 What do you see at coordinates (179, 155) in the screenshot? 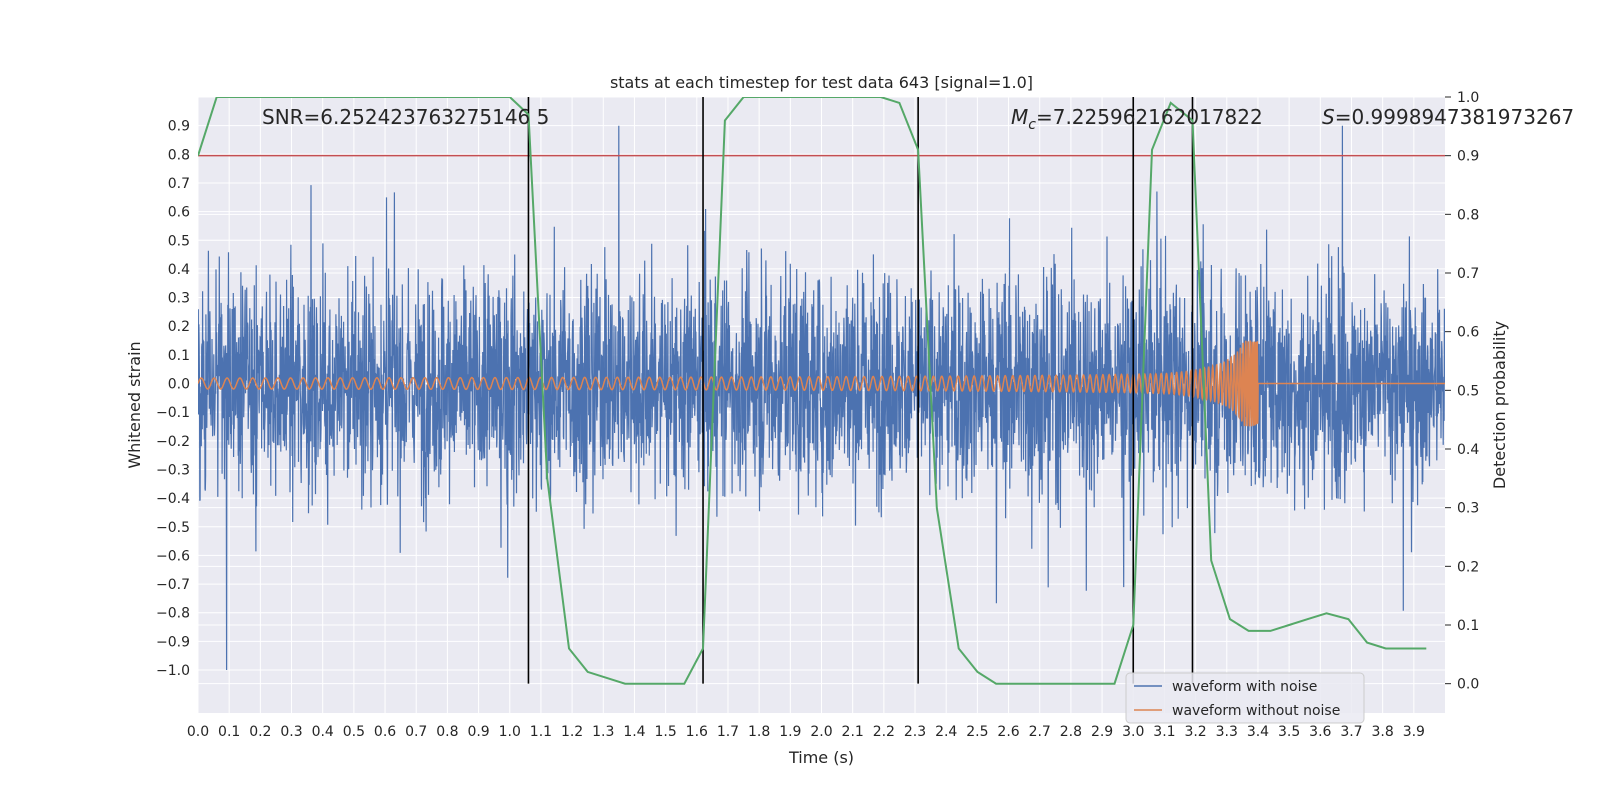
I see `y-tick-label: 0.8` at bounding box center [179, 155].